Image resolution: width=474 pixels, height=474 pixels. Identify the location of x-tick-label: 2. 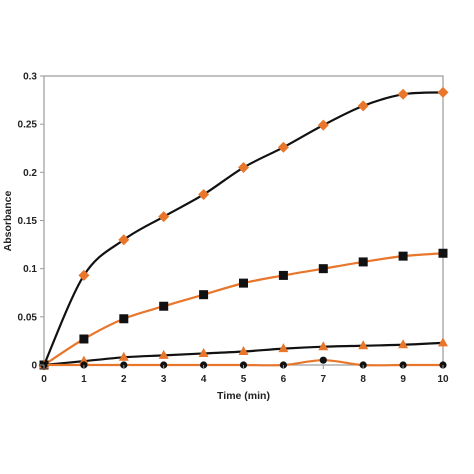
(124, 379).